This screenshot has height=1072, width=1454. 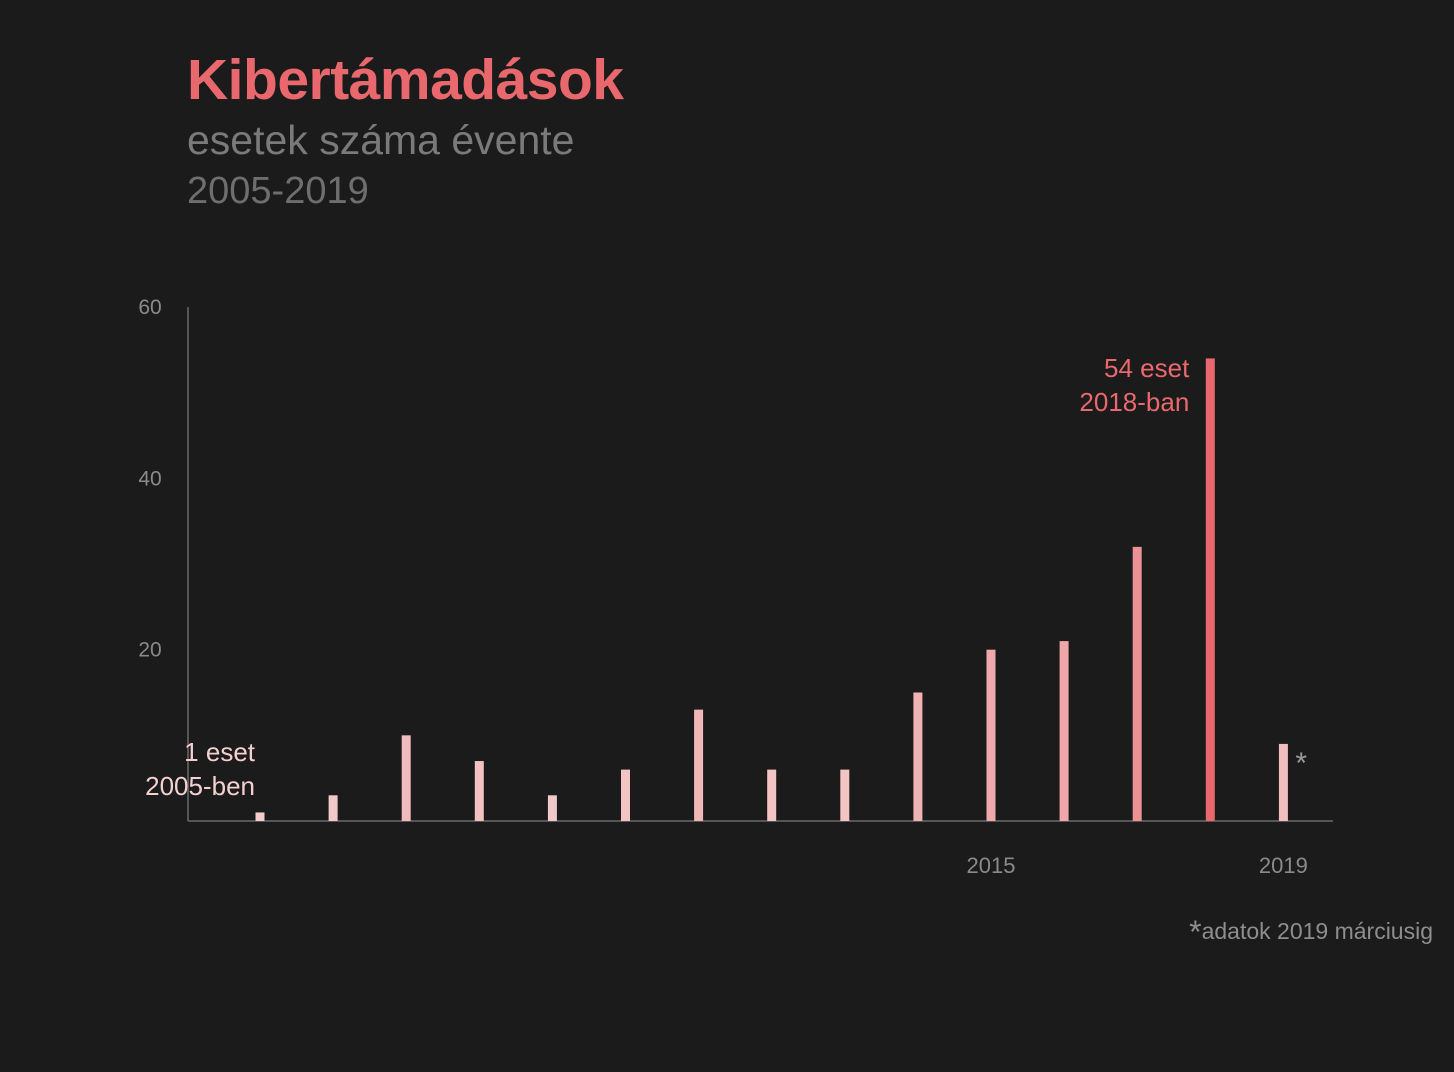 I want to click on bar-2012, so click(x=772, y=795).